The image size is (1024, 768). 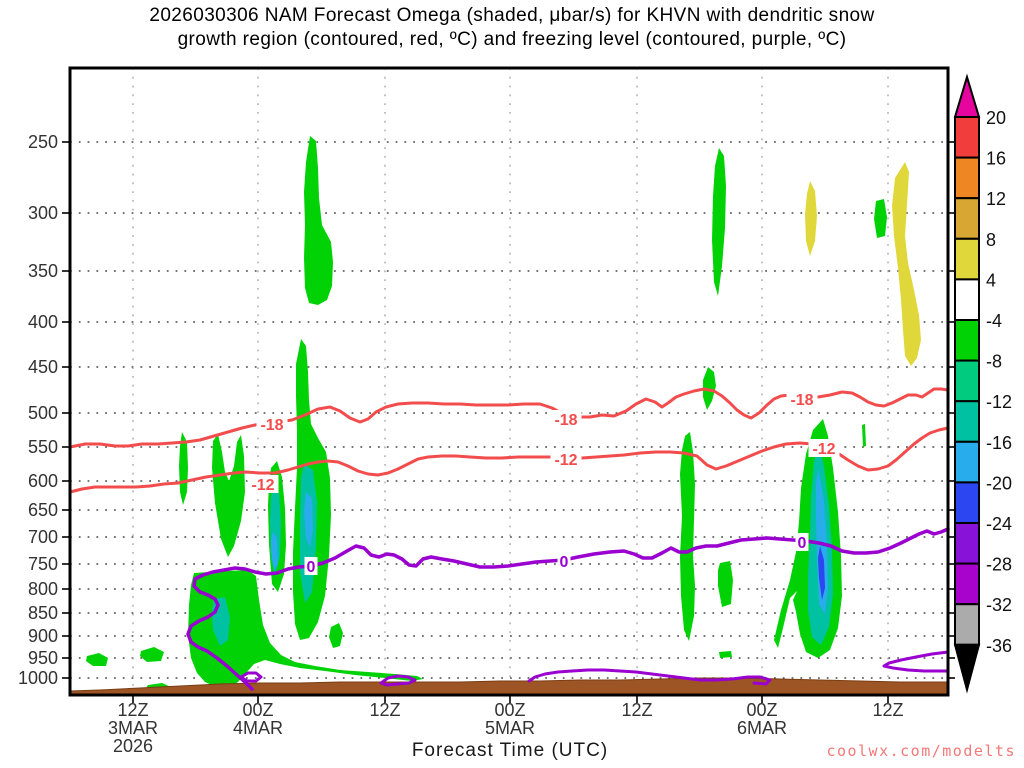 What do you see at coordinates (921, 751) in the screenshot?
I see `watermark-link: coolwx.com/modelts` at bounding box center [921, 751].